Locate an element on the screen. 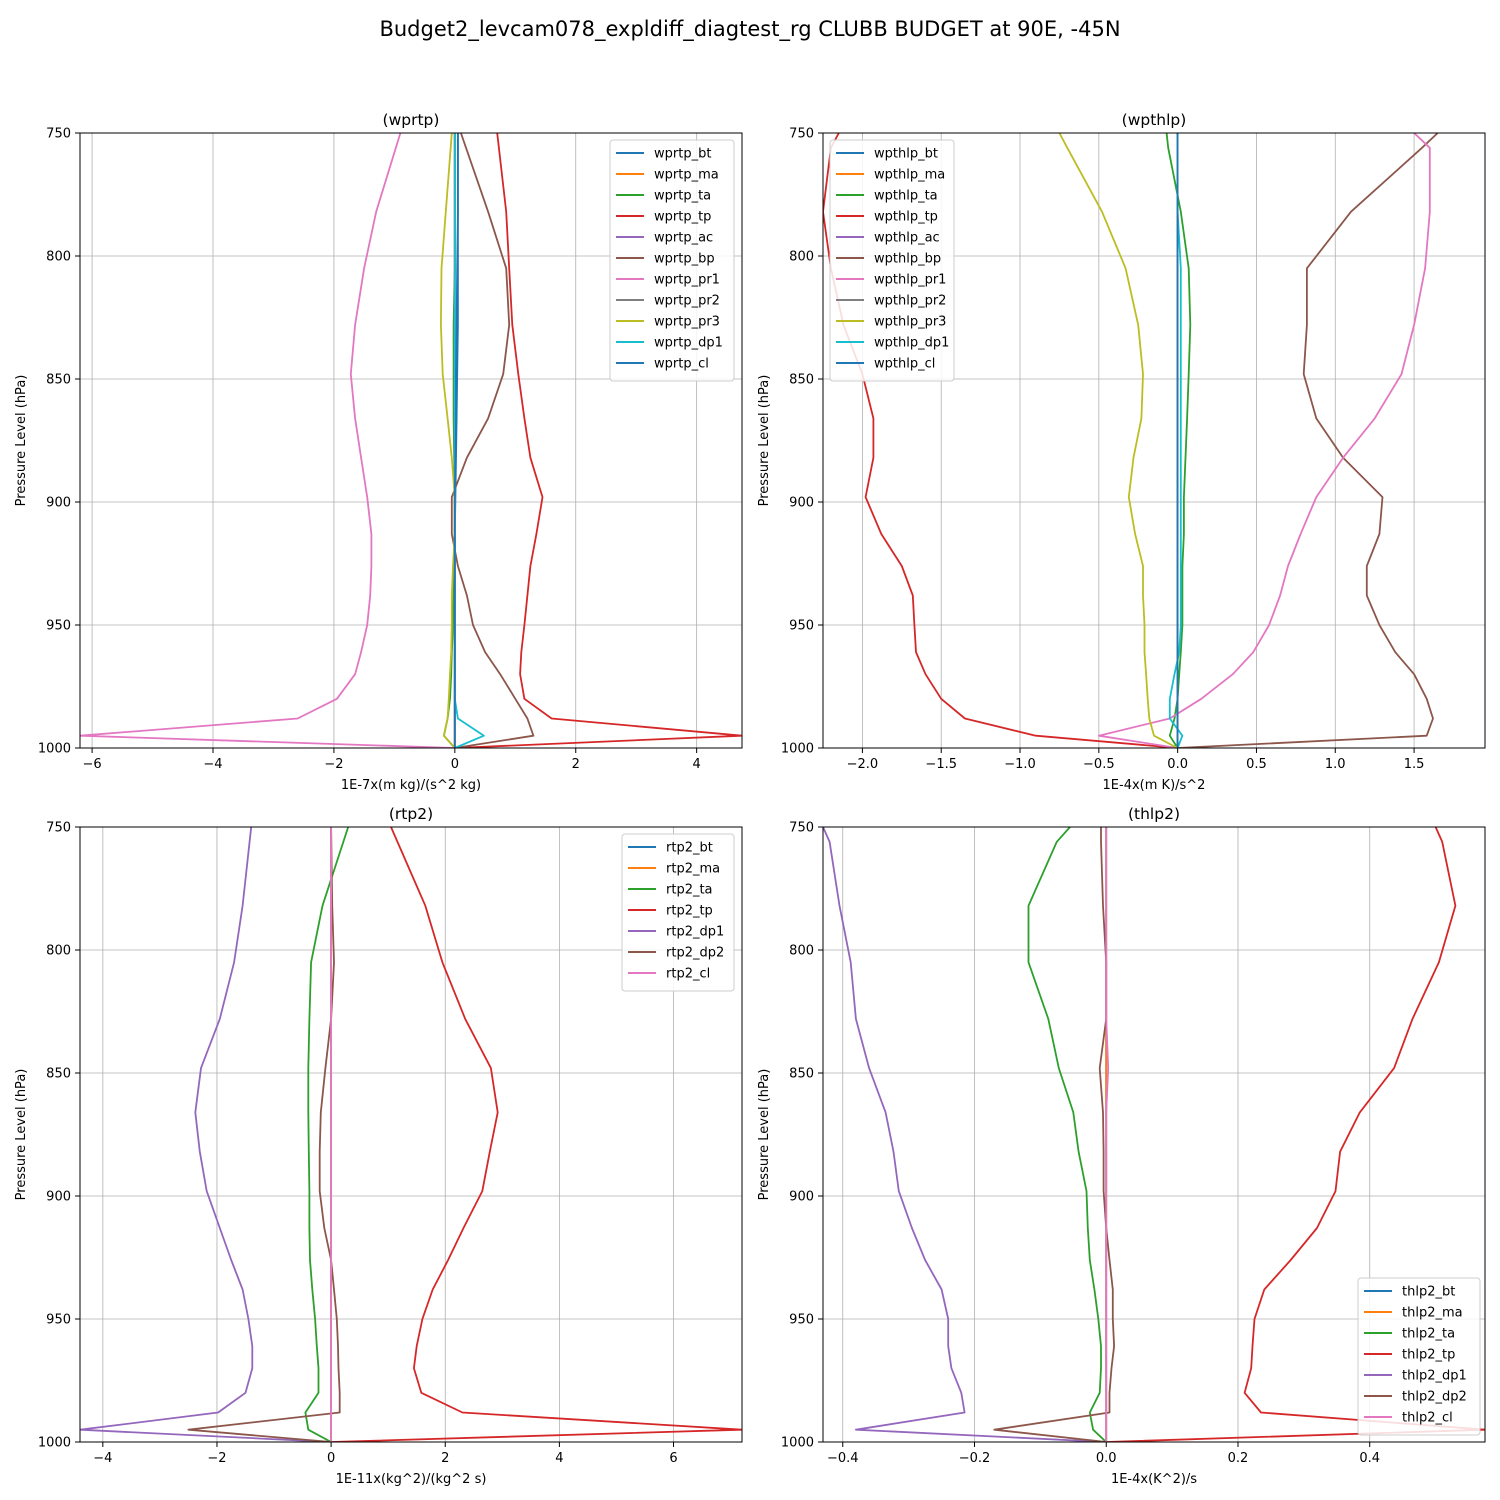 This screenshot has height=1500, width=1500. series-line-rtp2_dp1 is located at coordinates (206, 1134).